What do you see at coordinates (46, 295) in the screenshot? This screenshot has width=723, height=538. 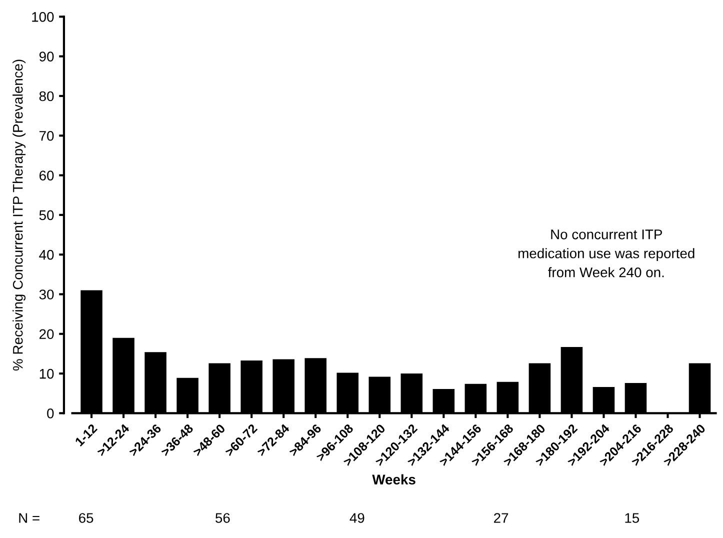 I see `y-tick-label: 30` at bounding box center [46, 295].